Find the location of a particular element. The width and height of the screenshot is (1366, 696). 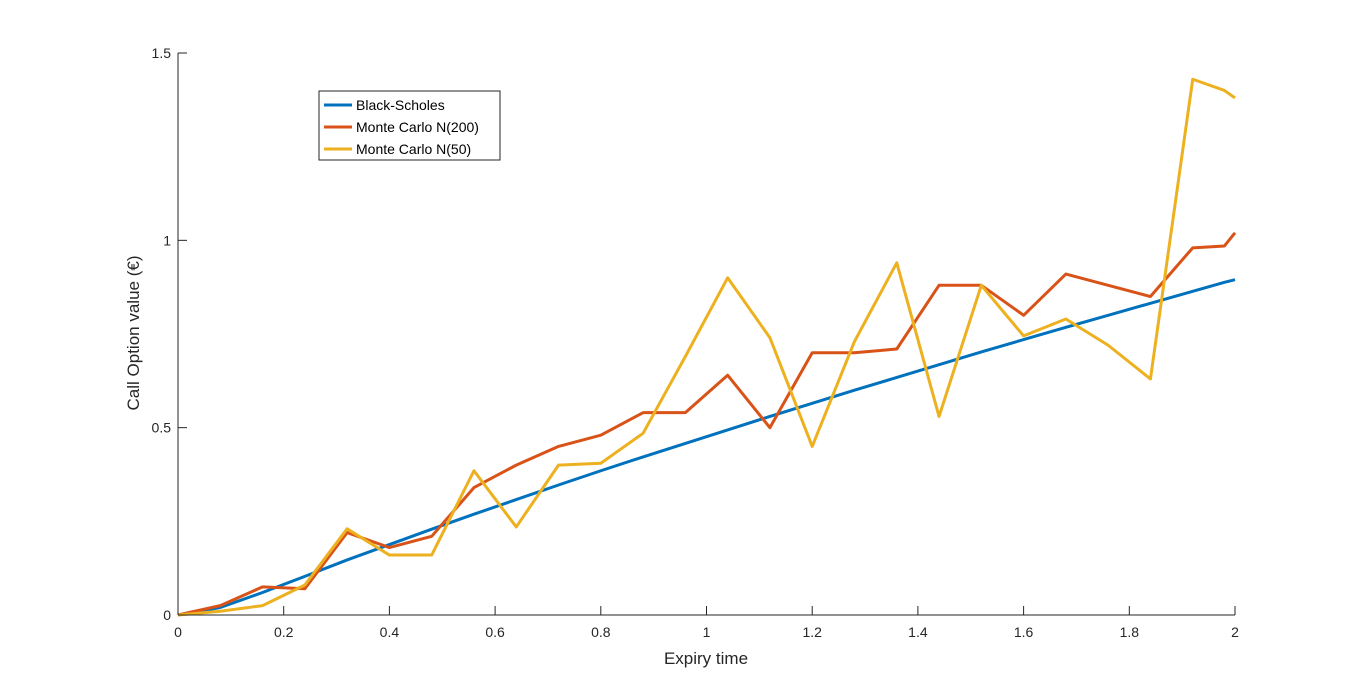

x-tick-label: 2 is located at coordinates (1235, 632).